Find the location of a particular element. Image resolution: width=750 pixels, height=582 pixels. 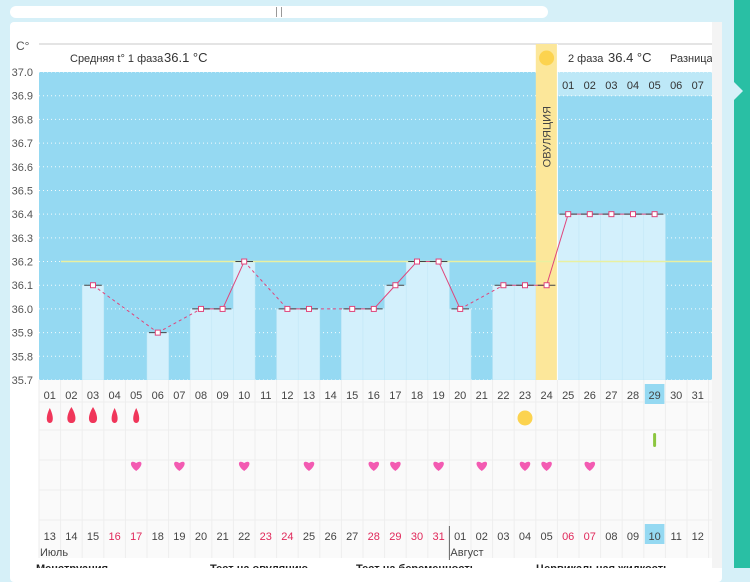

cycle-day-label: 07 is located at coordinates (179, 396).